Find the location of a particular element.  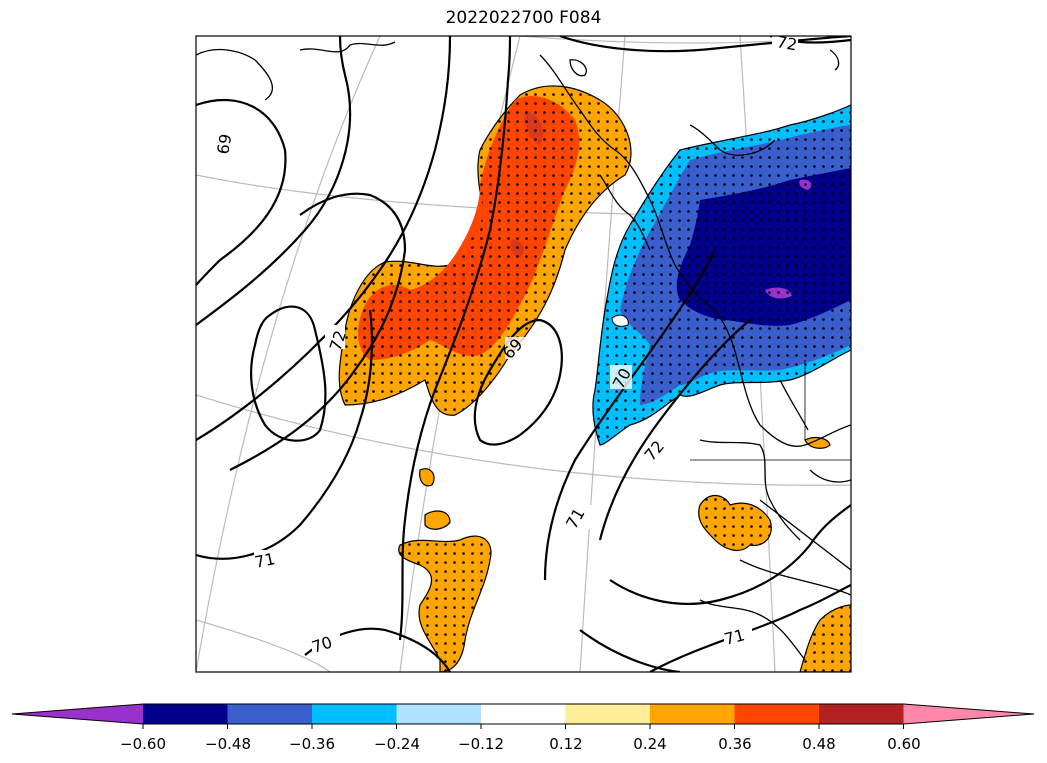

colorbar-segments is located at coordinates (523, 714).